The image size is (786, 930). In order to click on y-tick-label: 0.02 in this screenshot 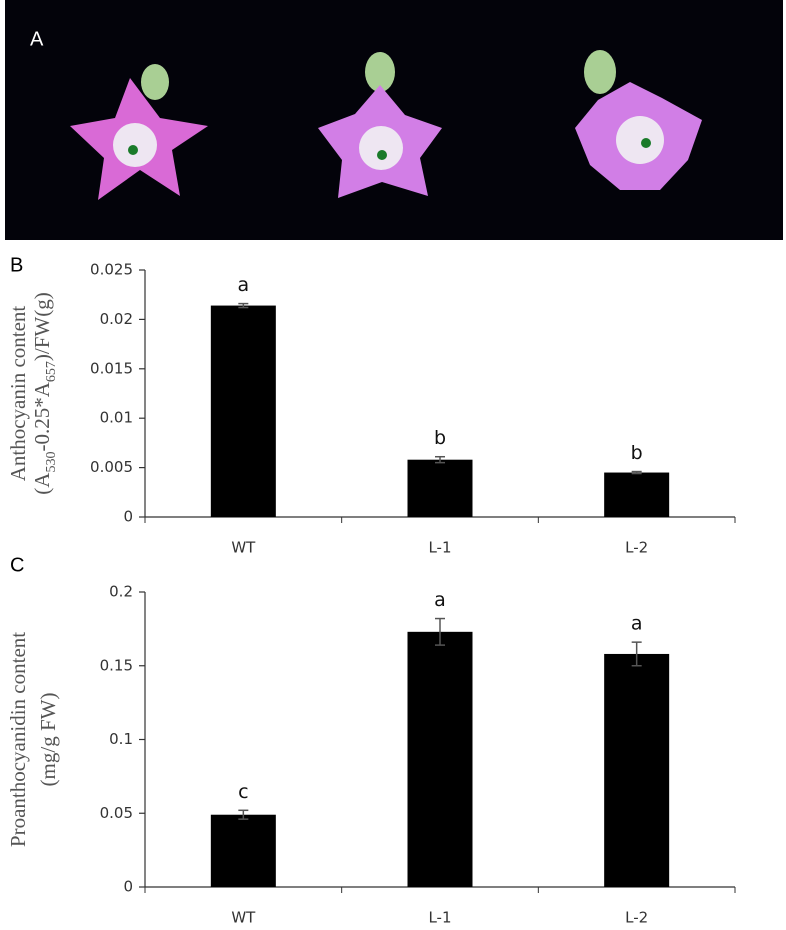, I will do `click(116, 319)`.